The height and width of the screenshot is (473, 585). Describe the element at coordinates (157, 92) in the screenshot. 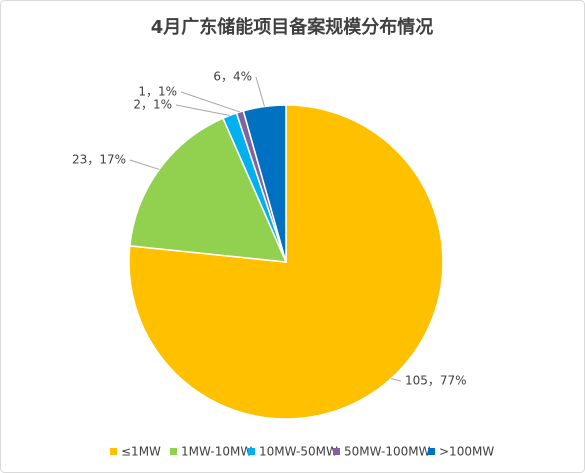

I see `data-label: 1，1%` at that location.